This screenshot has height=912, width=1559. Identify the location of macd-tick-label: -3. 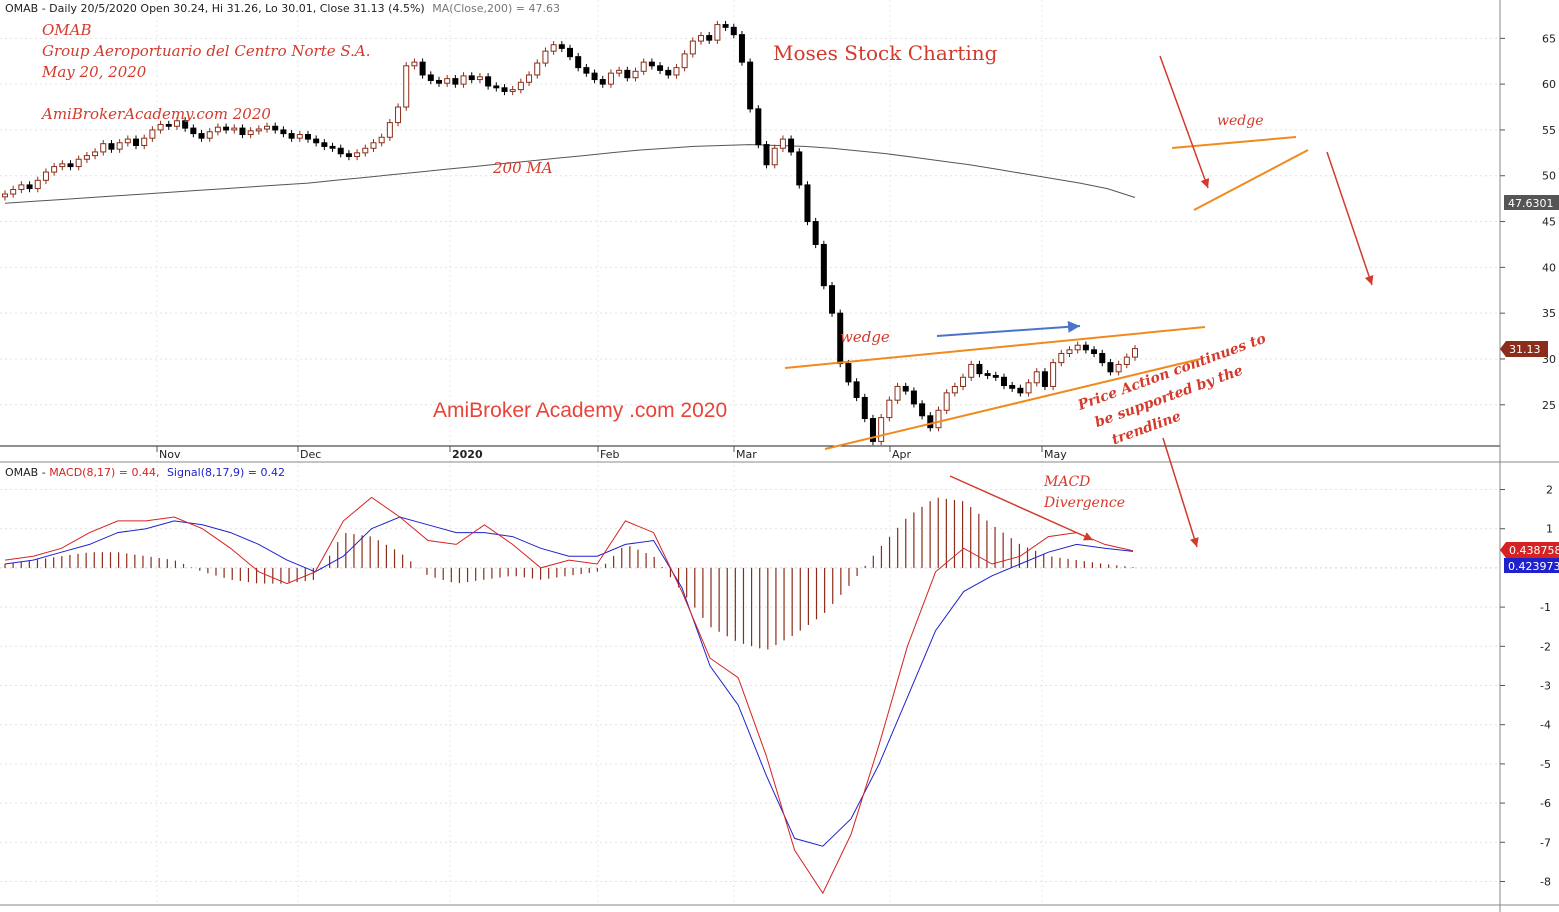
(1545, 686).